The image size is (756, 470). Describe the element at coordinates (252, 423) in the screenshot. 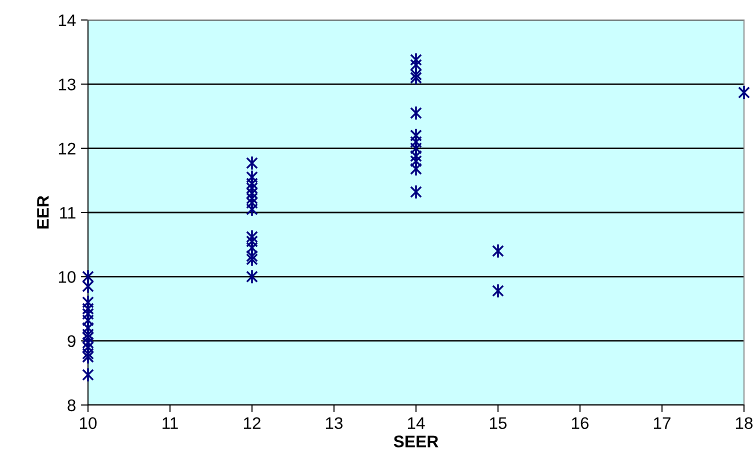

I see `x-tick-label: 12` at that location.